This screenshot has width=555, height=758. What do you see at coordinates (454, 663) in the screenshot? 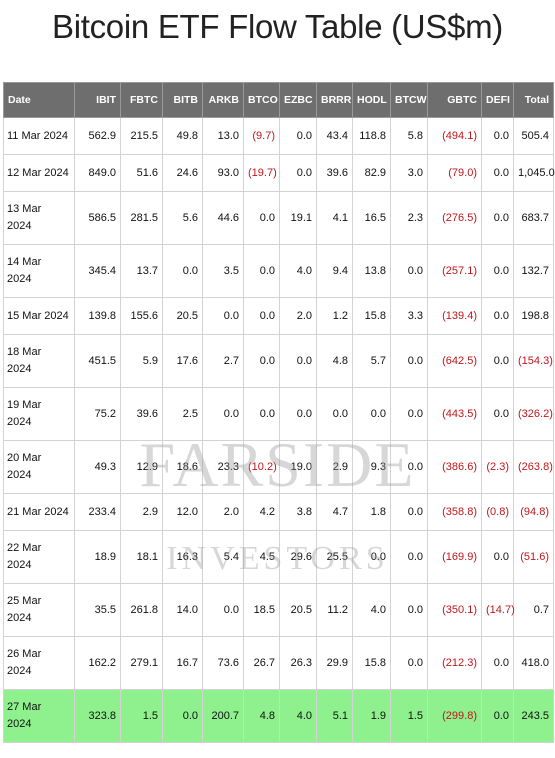
I see `value-cell-gbtc: (212.3)` at bounding box center [454, 663].